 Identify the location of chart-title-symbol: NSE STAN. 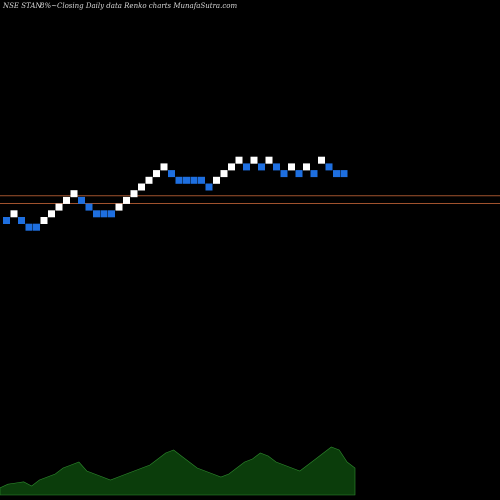
(22, 6).